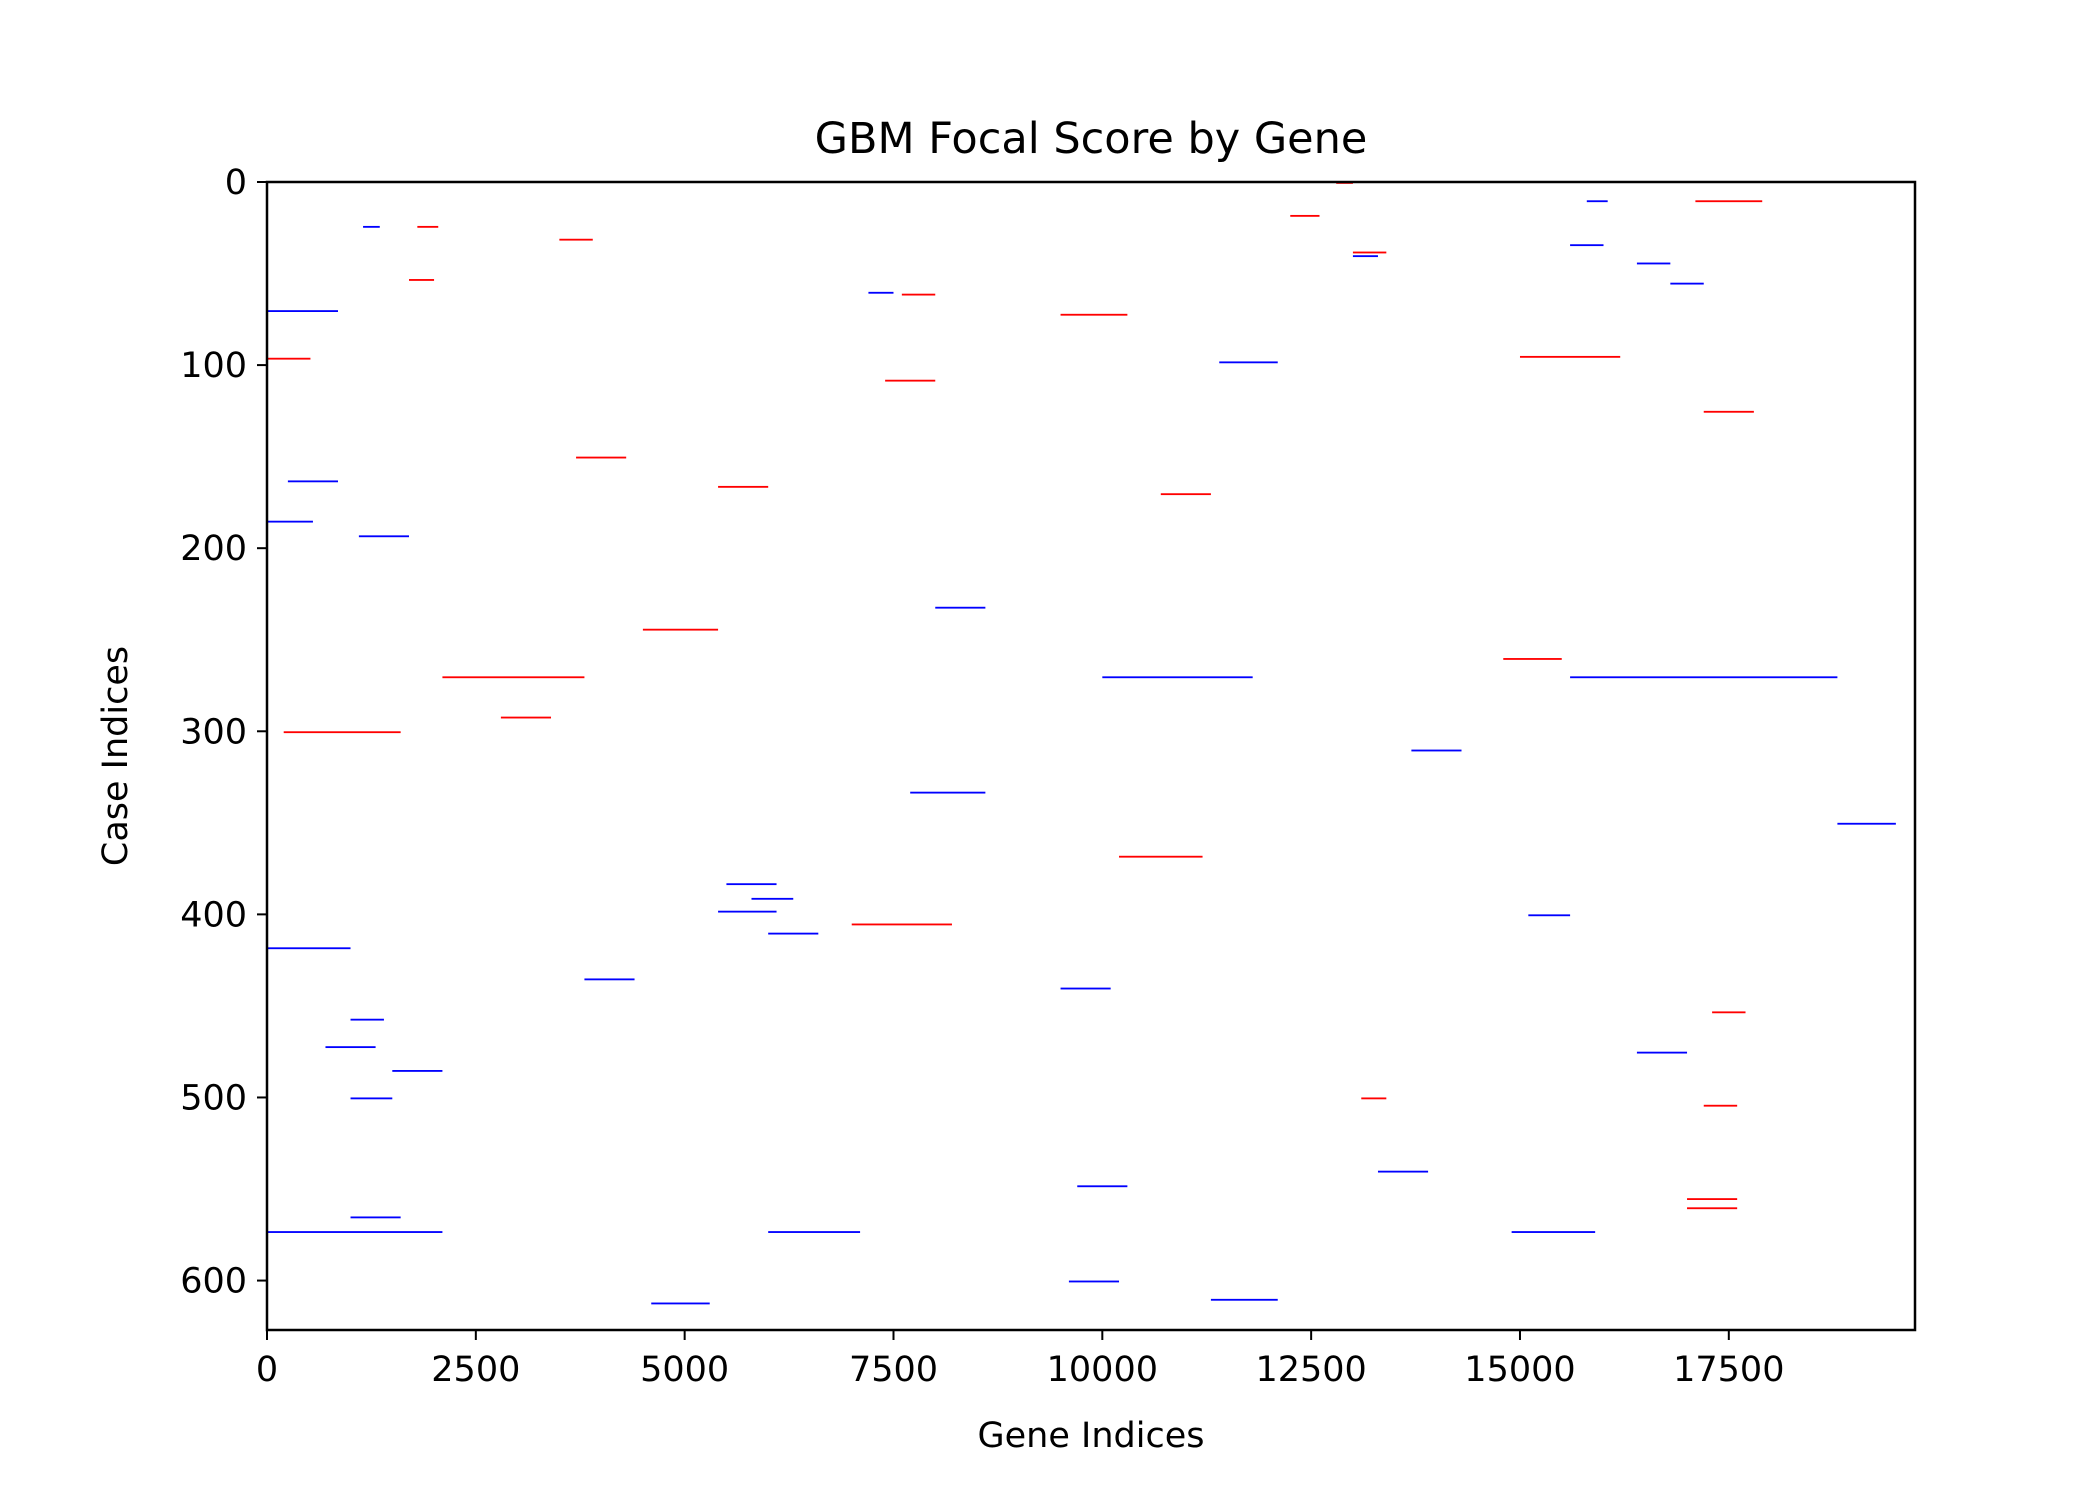  I want to click on y-tick-label: 500, so click(213, 1098).